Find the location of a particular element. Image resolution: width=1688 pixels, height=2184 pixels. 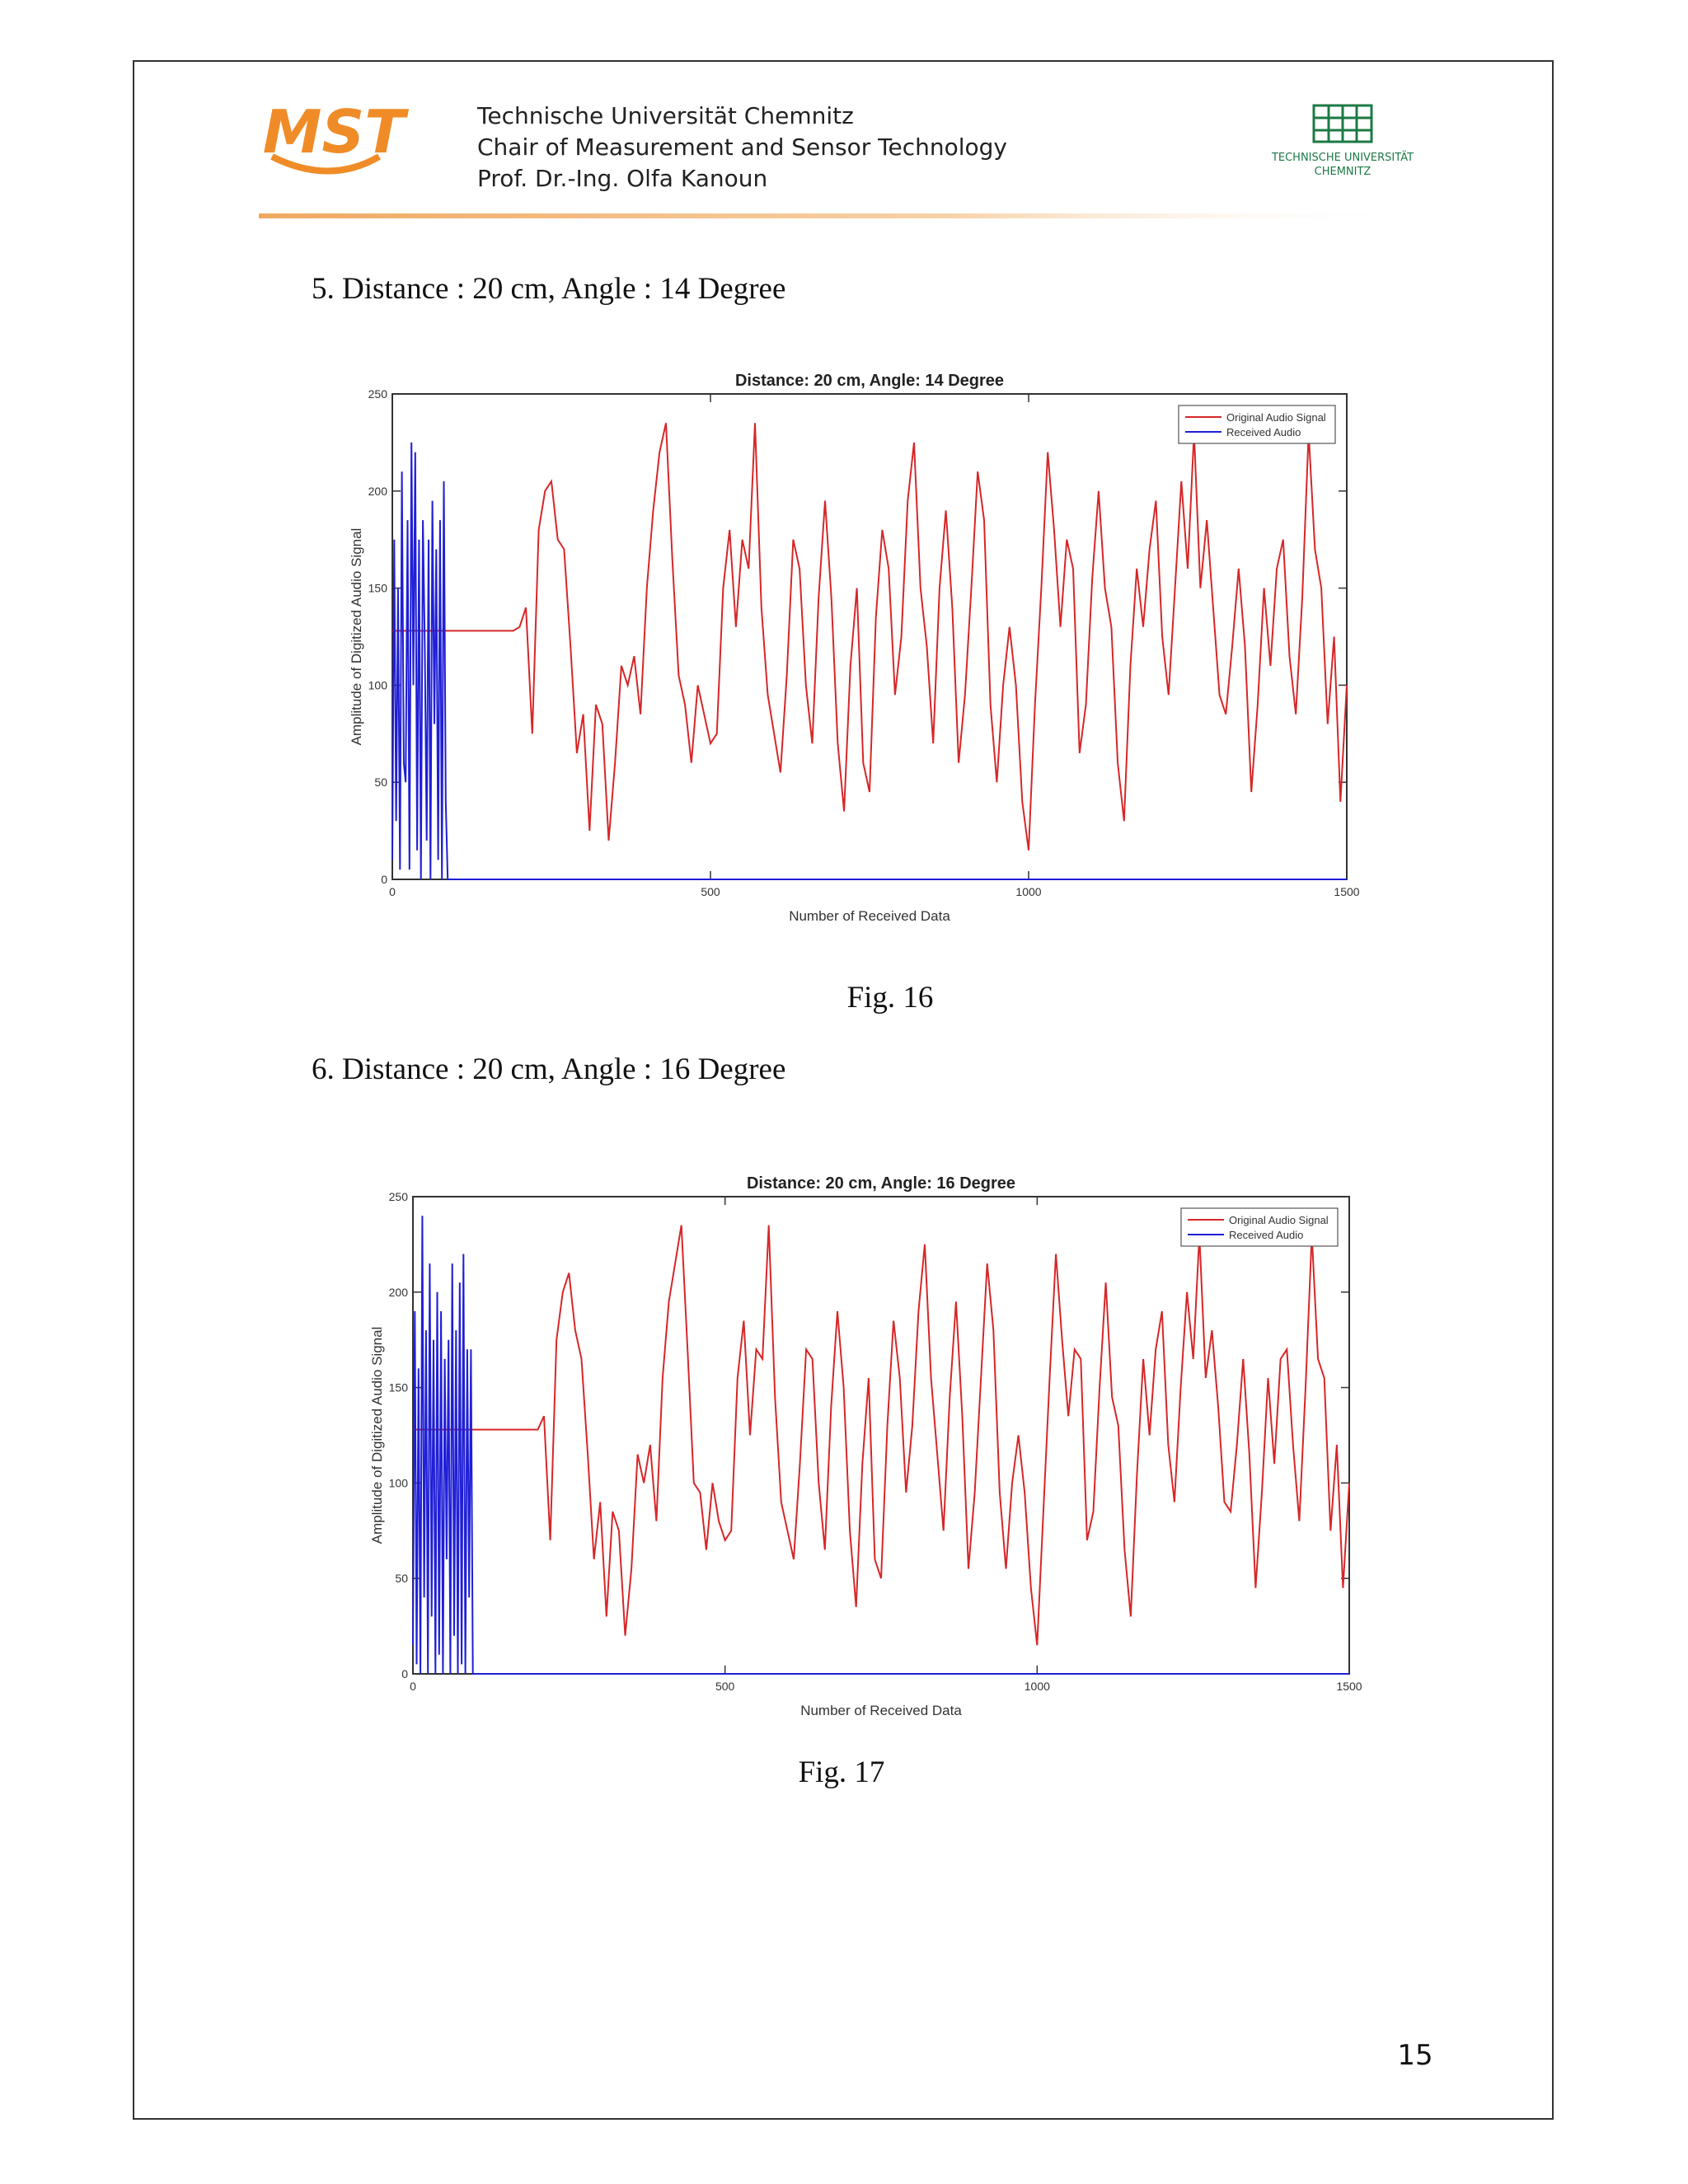

figure-caption: Fig. 17 is located at coordinates (842, 1772).